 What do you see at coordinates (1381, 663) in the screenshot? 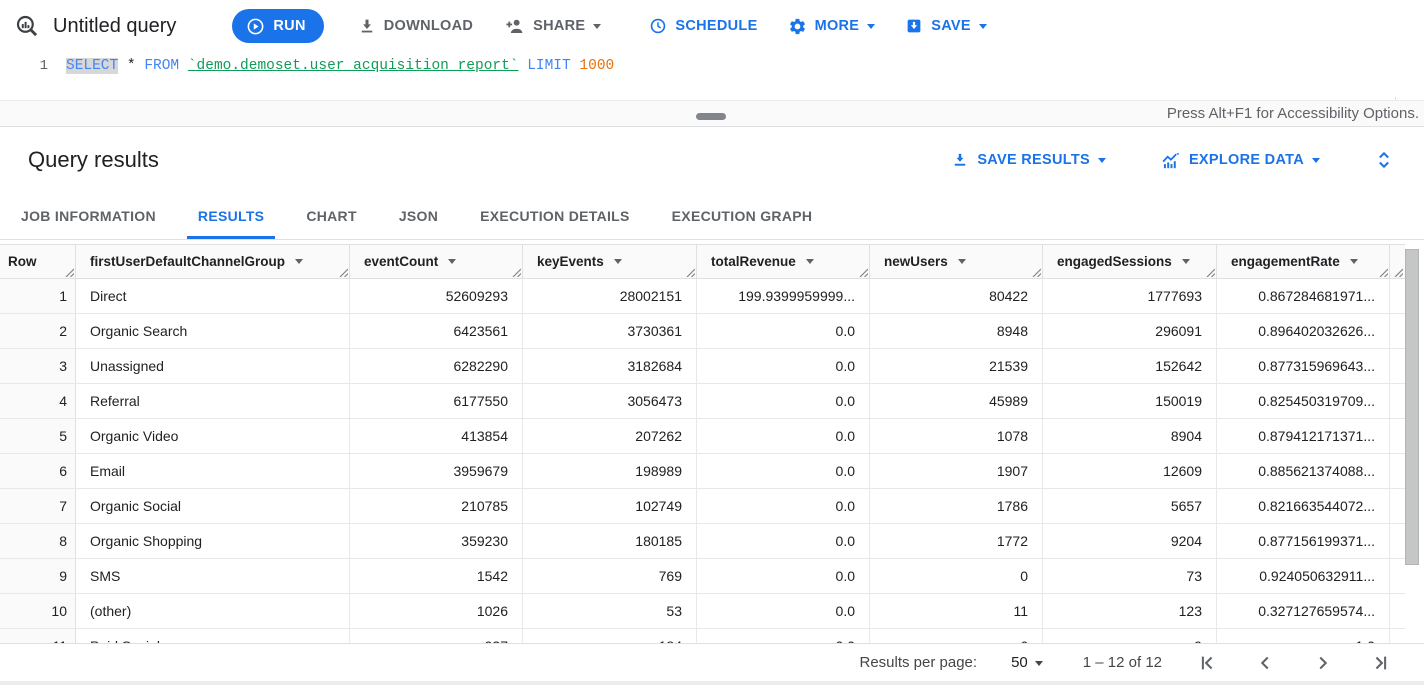
I see `last-page-button` at bounding box center [1381, 663].